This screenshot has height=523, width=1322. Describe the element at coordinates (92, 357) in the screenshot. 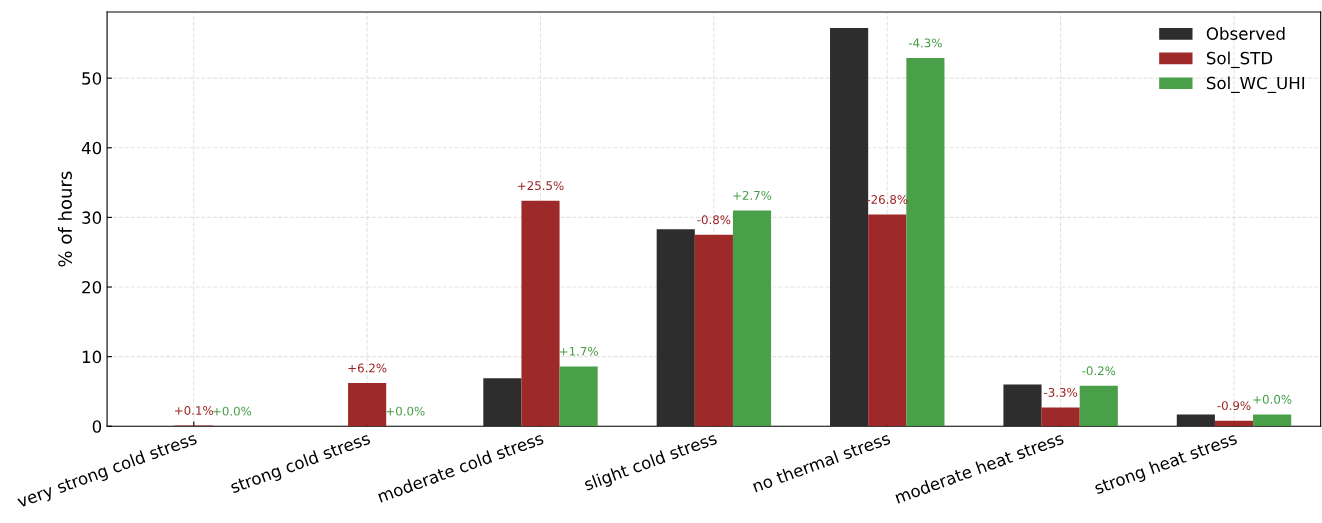

I see `y-tick-label: 10` at that location.